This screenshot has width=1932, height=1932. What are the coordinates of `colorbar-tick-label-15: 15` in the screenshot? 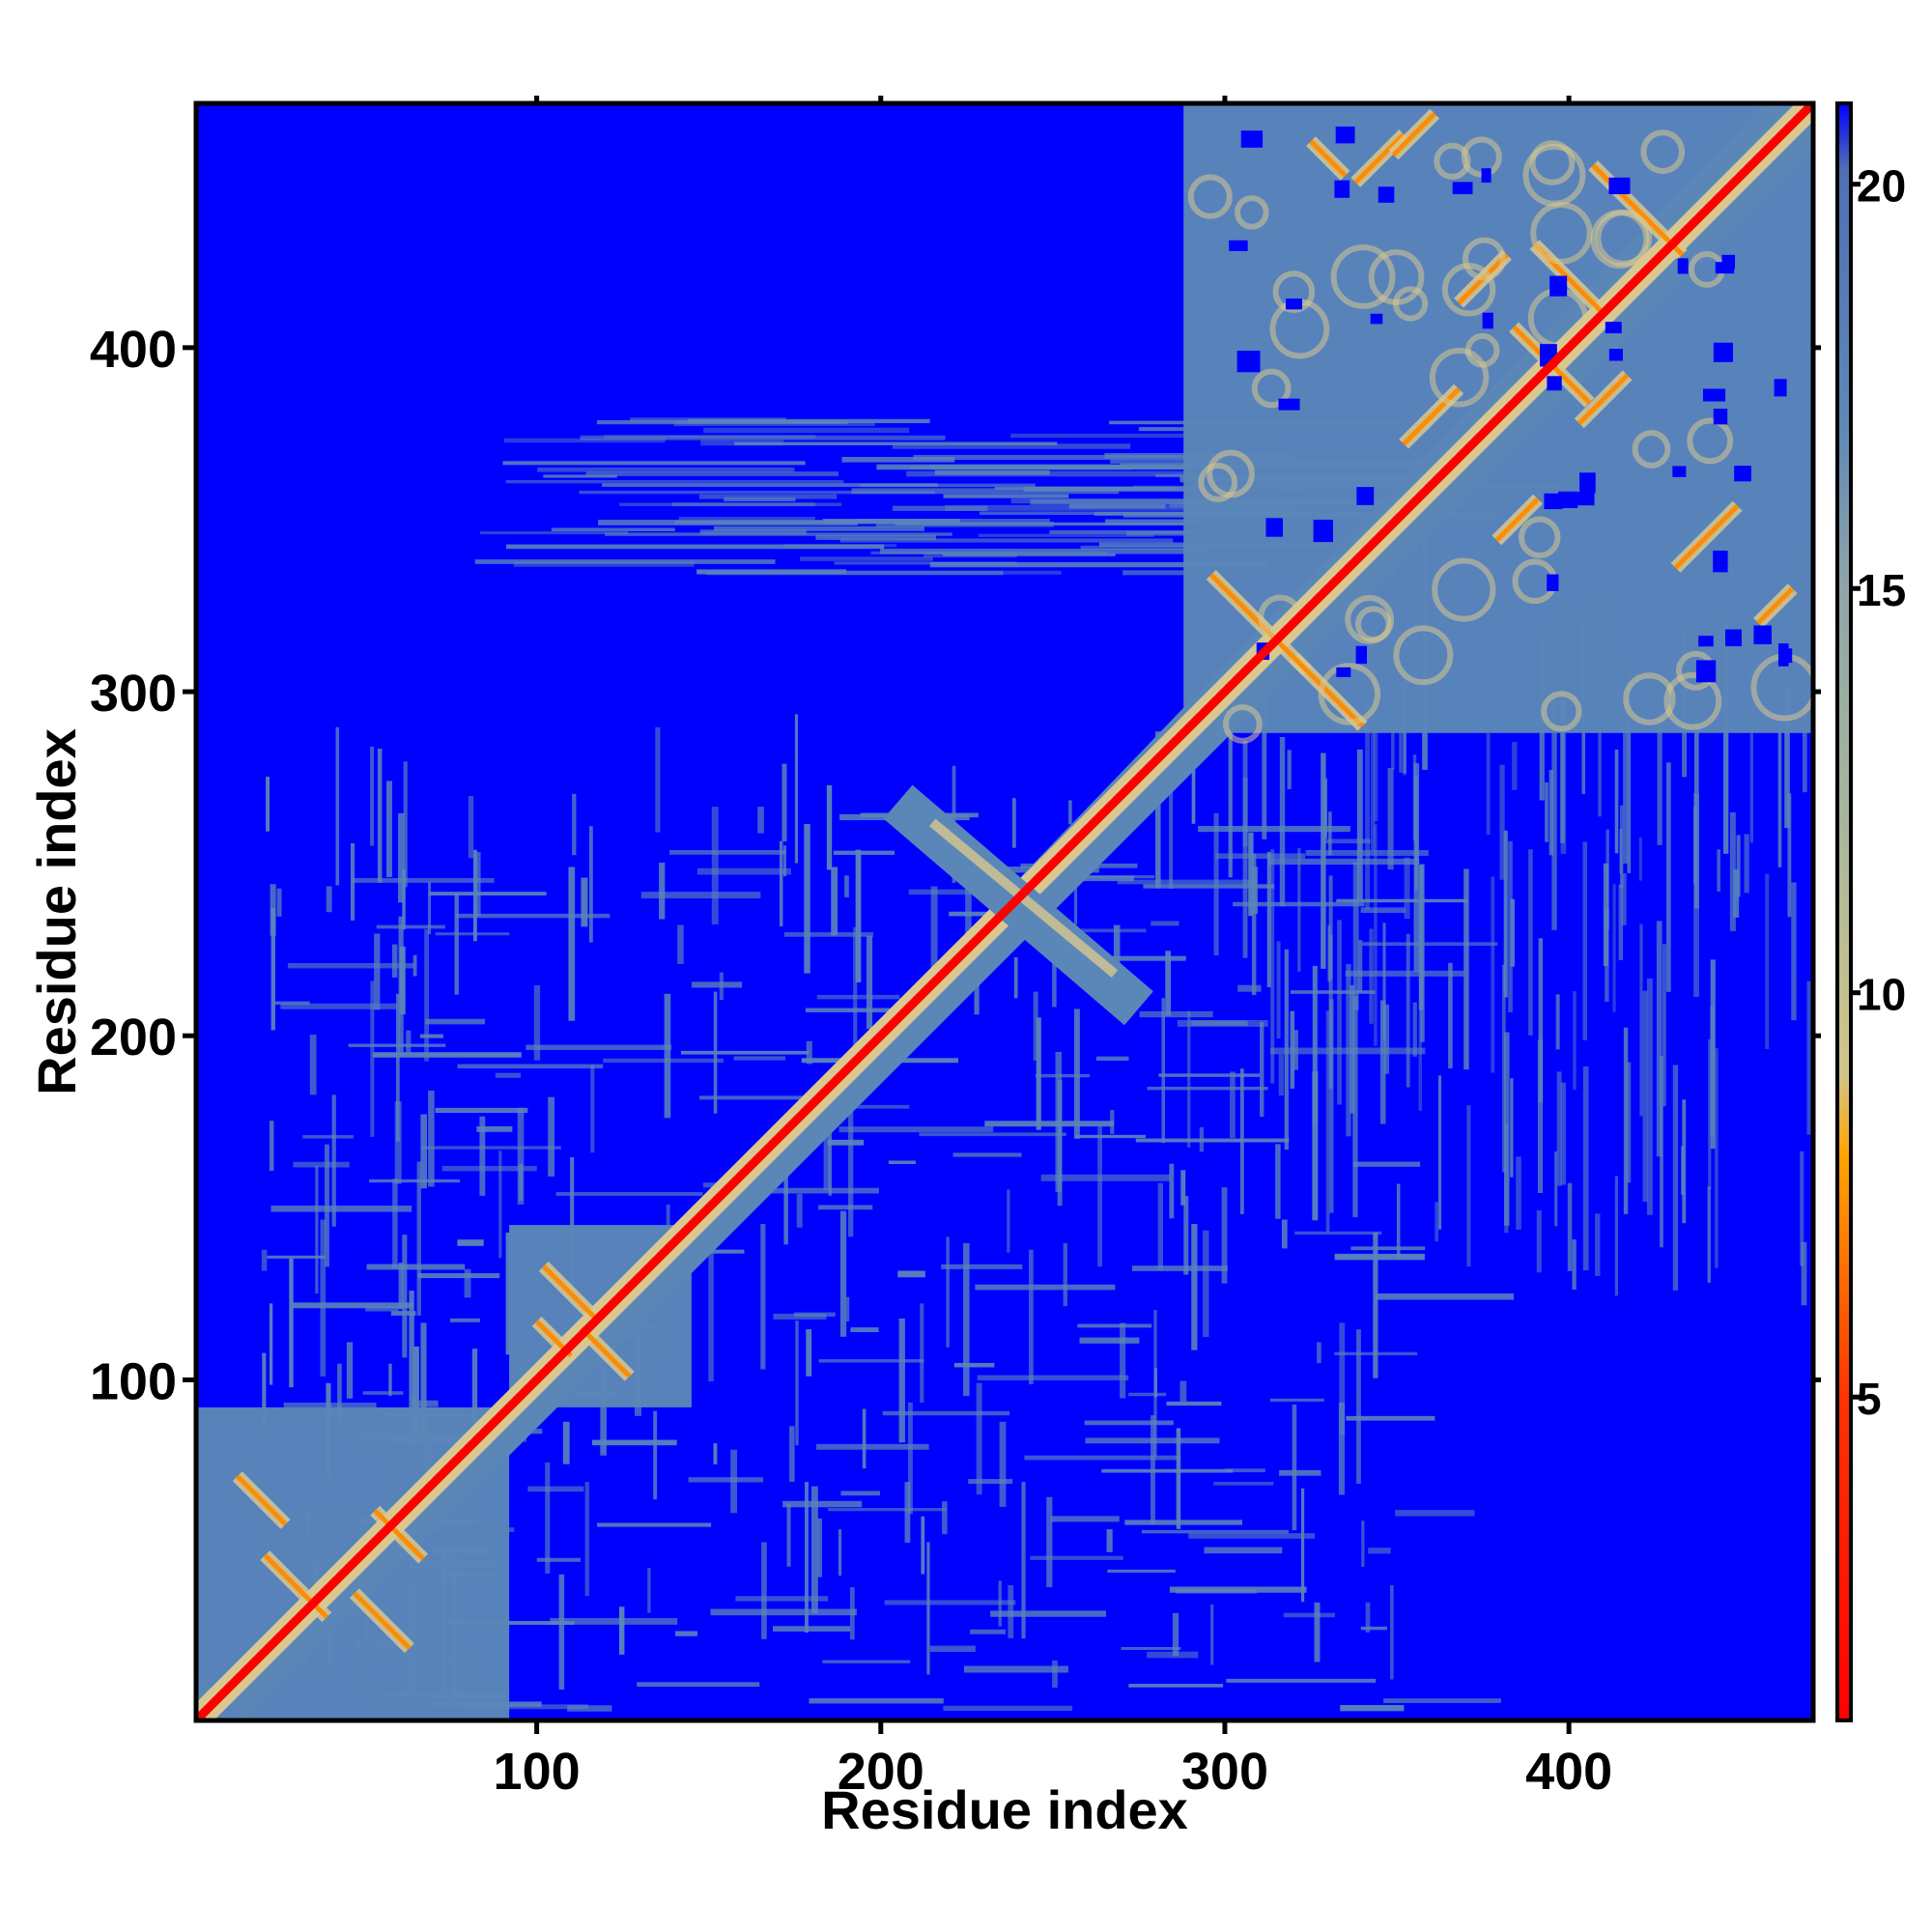 It's located at (1881, 590).